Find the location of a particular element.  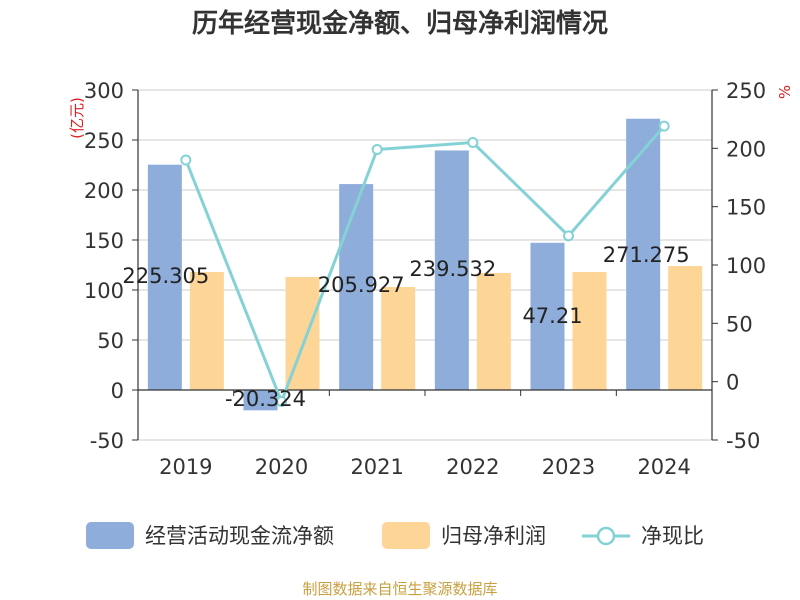

right-axis-ticks: -50 0 50 100 150 200 250 is located at coordinates (739, 266).